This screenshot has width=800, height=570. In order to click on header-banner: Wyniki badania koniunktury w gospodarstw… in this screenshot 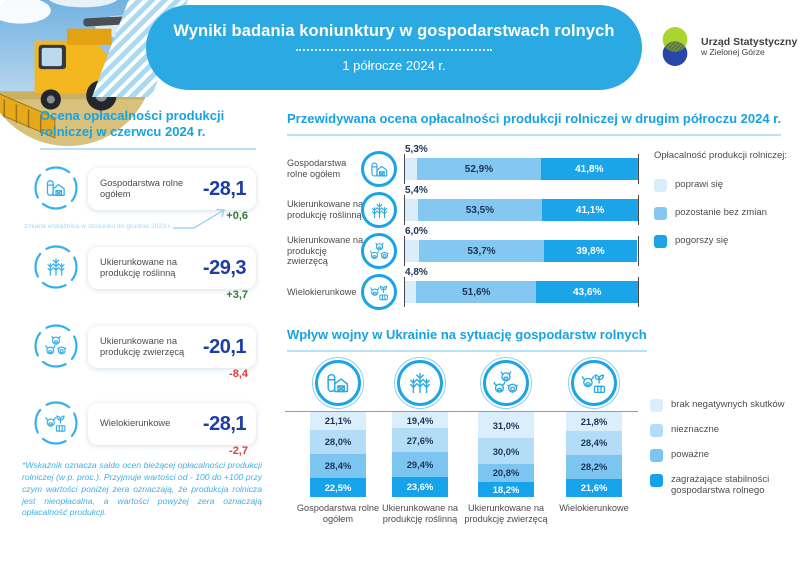, I will do `click(394, 47)`.